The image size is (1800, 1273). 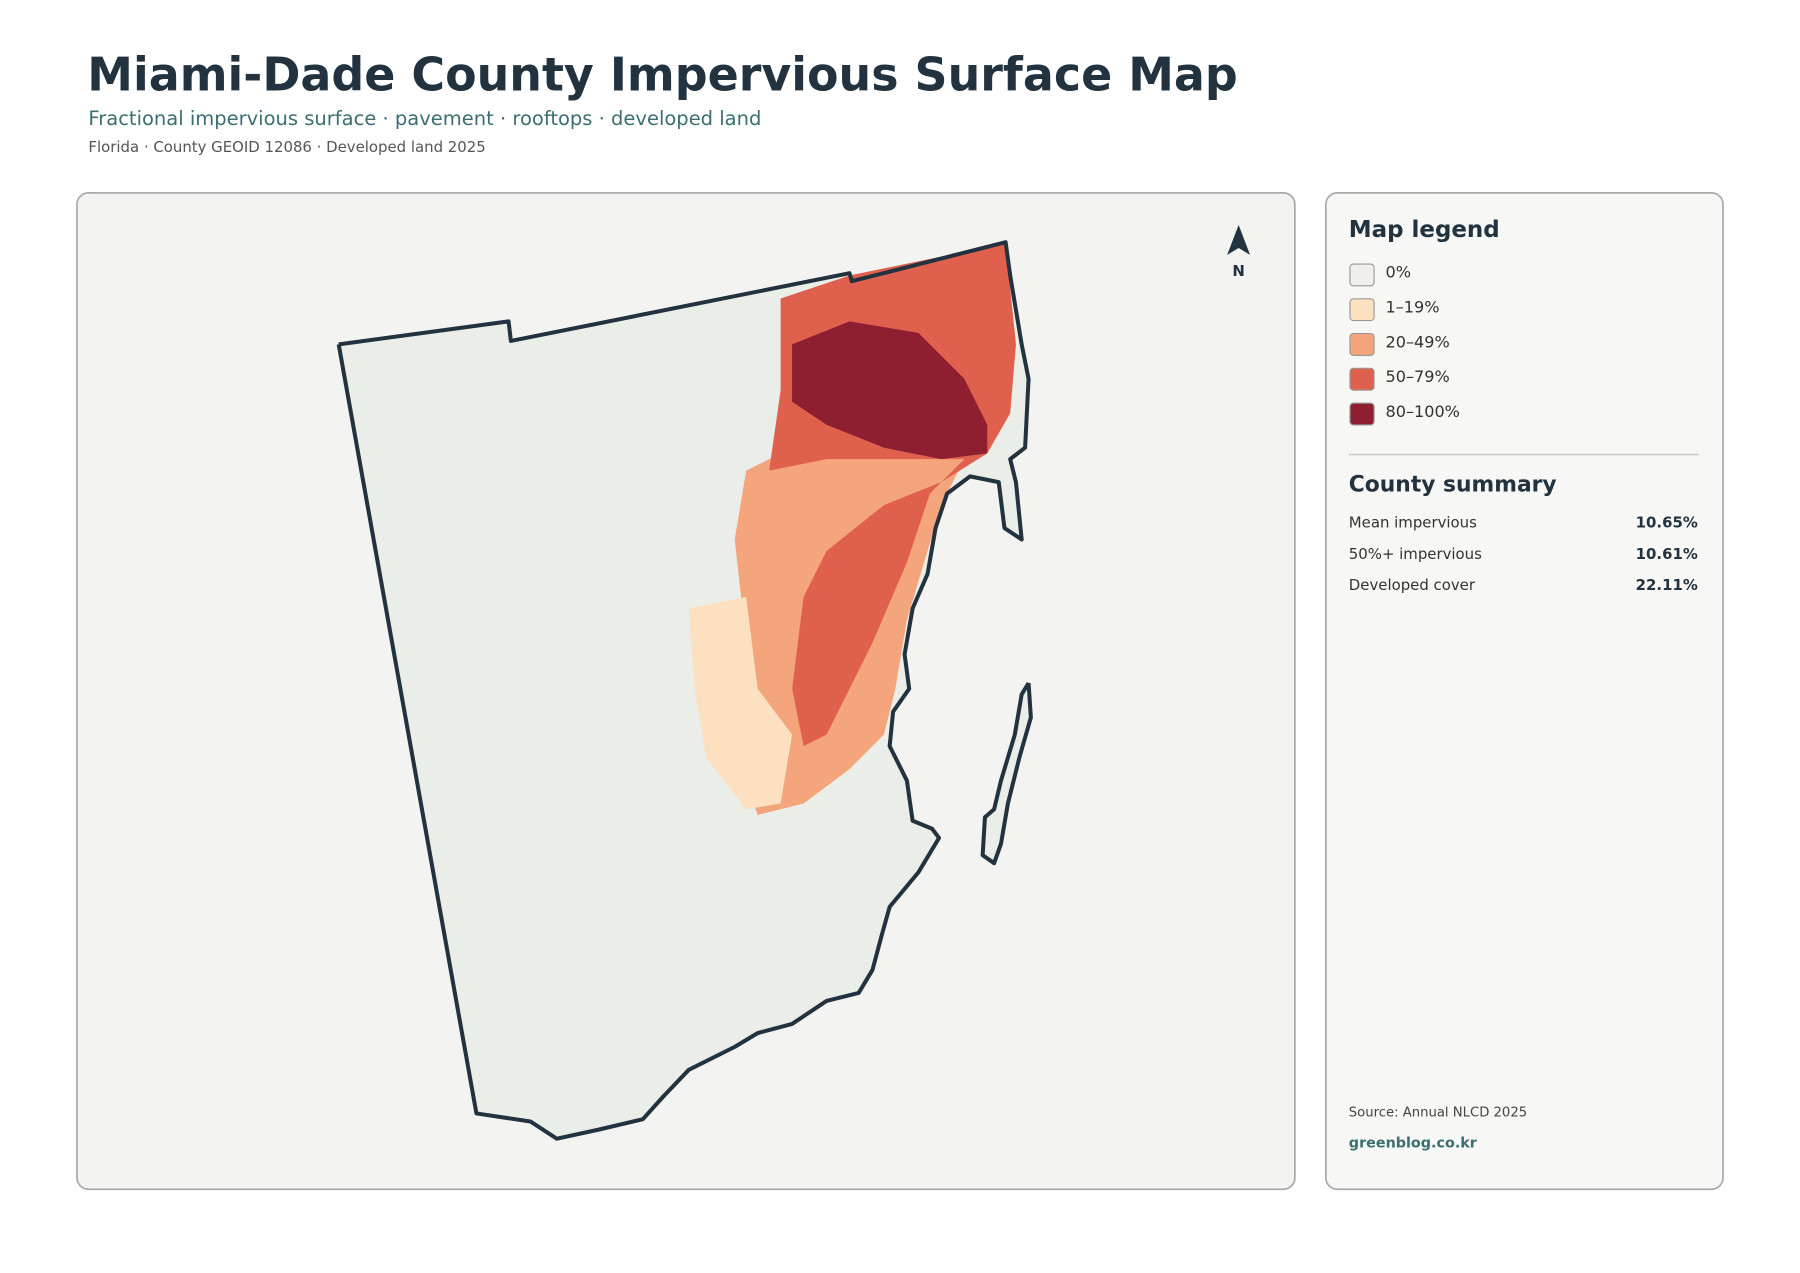 I want to click on legend-title: Map legend, so click(x=1424, y=230).